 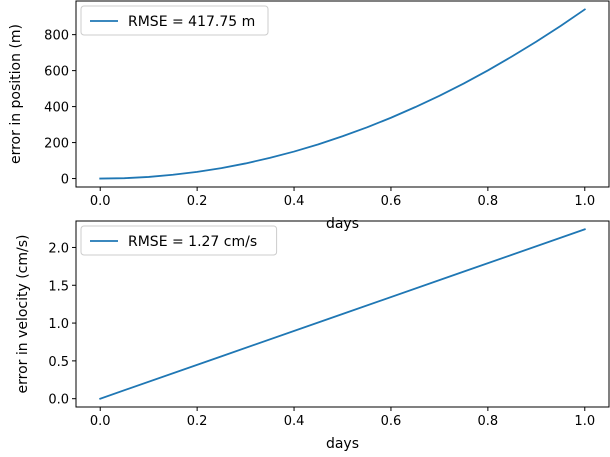 What do you see at coordinates (58, 400) in the screenshot?
I see `y-tick-label: 0.0` at bounding box center [58, 400].